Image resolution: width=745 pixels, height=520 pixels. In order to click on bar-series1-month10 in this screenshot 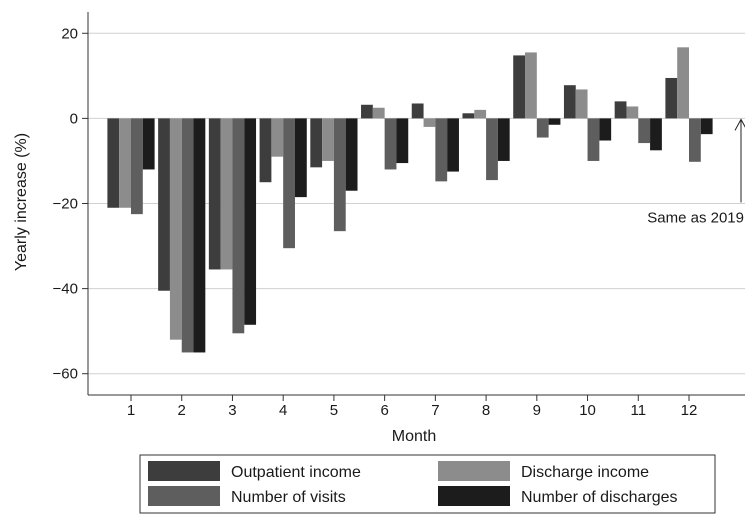, I will do `click(581, 104)`.